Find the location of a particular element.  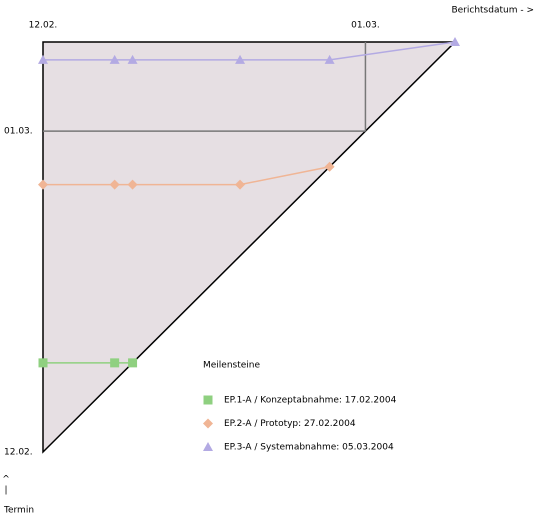

y-axis-label: Termin is located at coordinates (18, 511).